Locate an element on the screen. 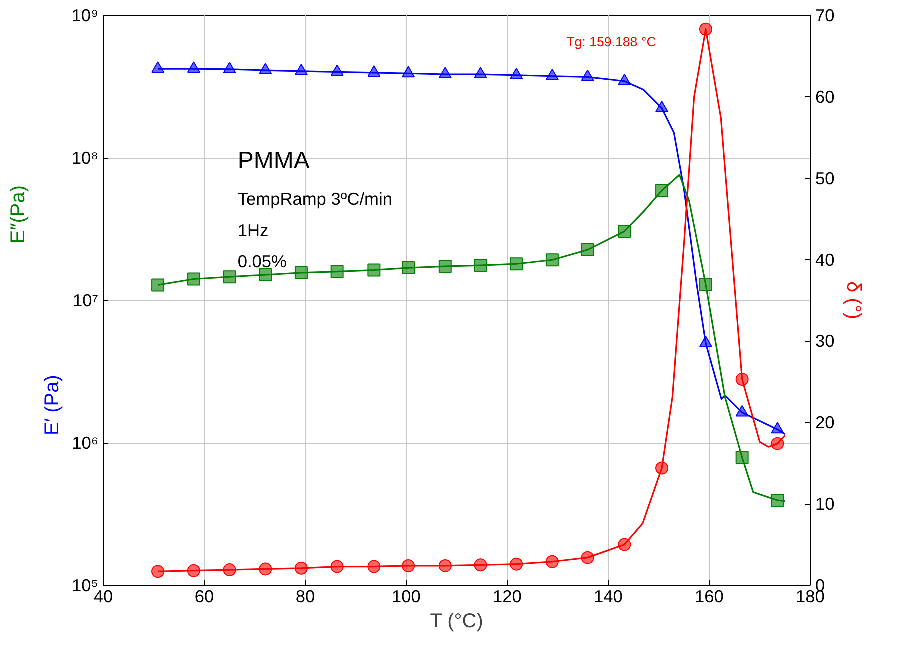  y-tick-label: 10⁶ is located at coordinates (85, 443).